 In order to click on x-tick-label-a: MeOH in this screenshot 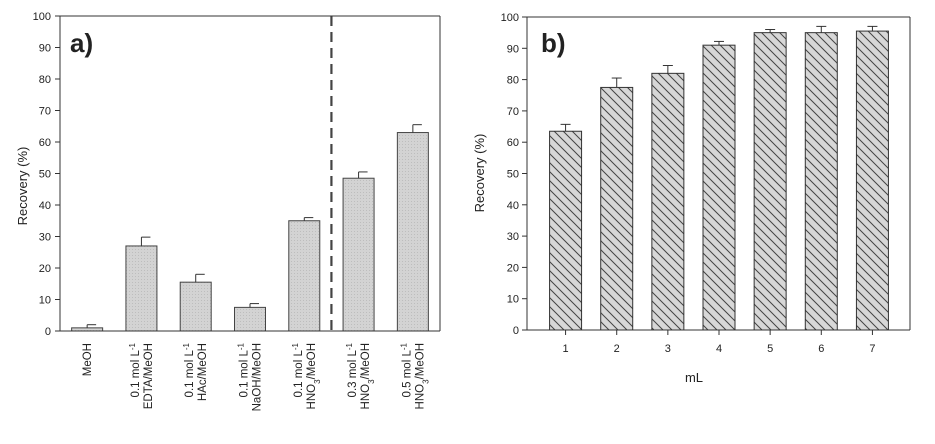, I will do `click(88, 359)`.